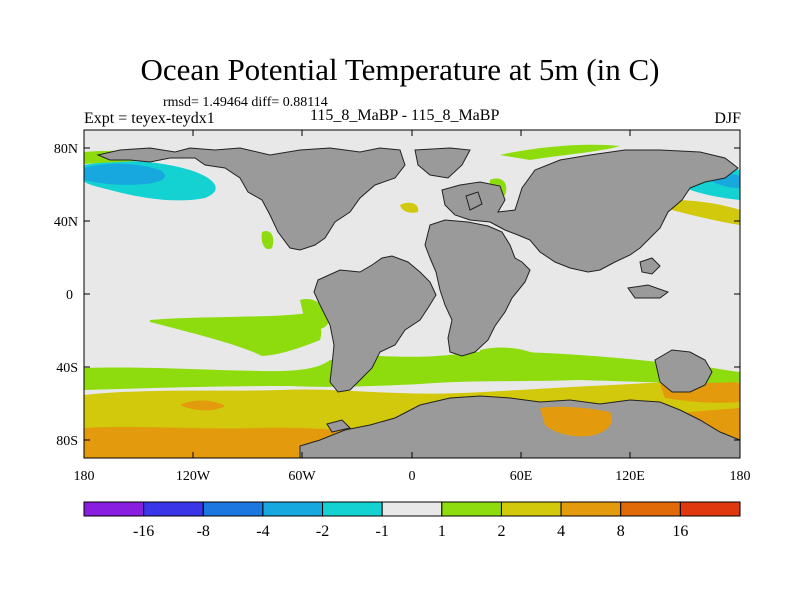 The width and height of the screenshot is (800, 600). I want to click on colorbar-labels: -16 -8 -4 -2 -1 1 2 4 8 16, so click(410, 531).